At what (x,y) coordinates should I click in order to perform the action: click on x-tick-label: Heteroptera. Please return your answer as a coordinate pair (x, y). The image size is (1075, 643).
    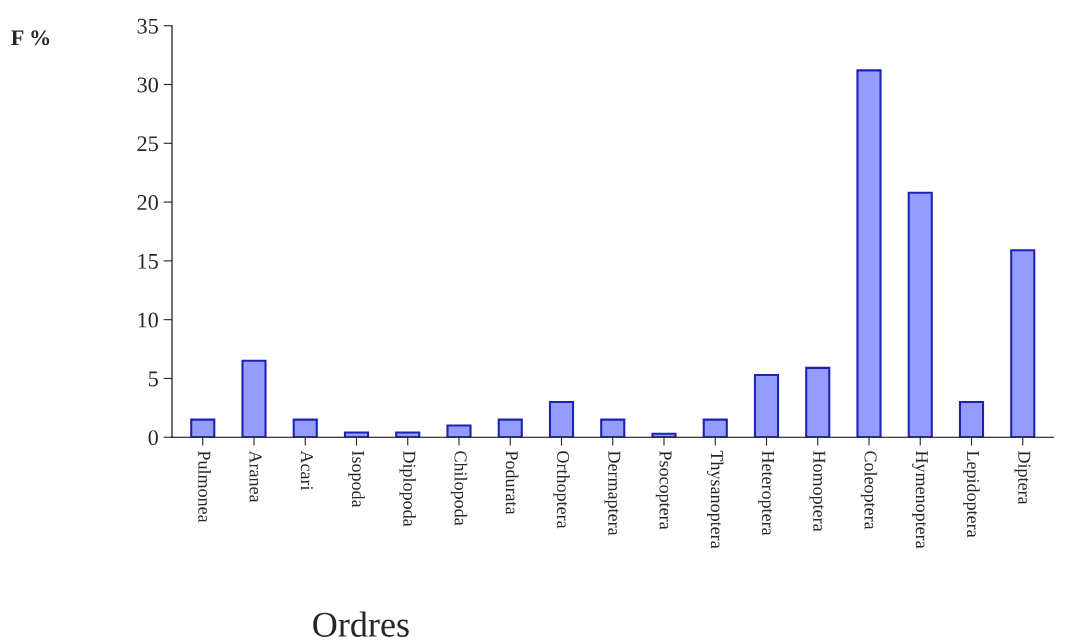
    Looking at the image, I should click on (766, 493).